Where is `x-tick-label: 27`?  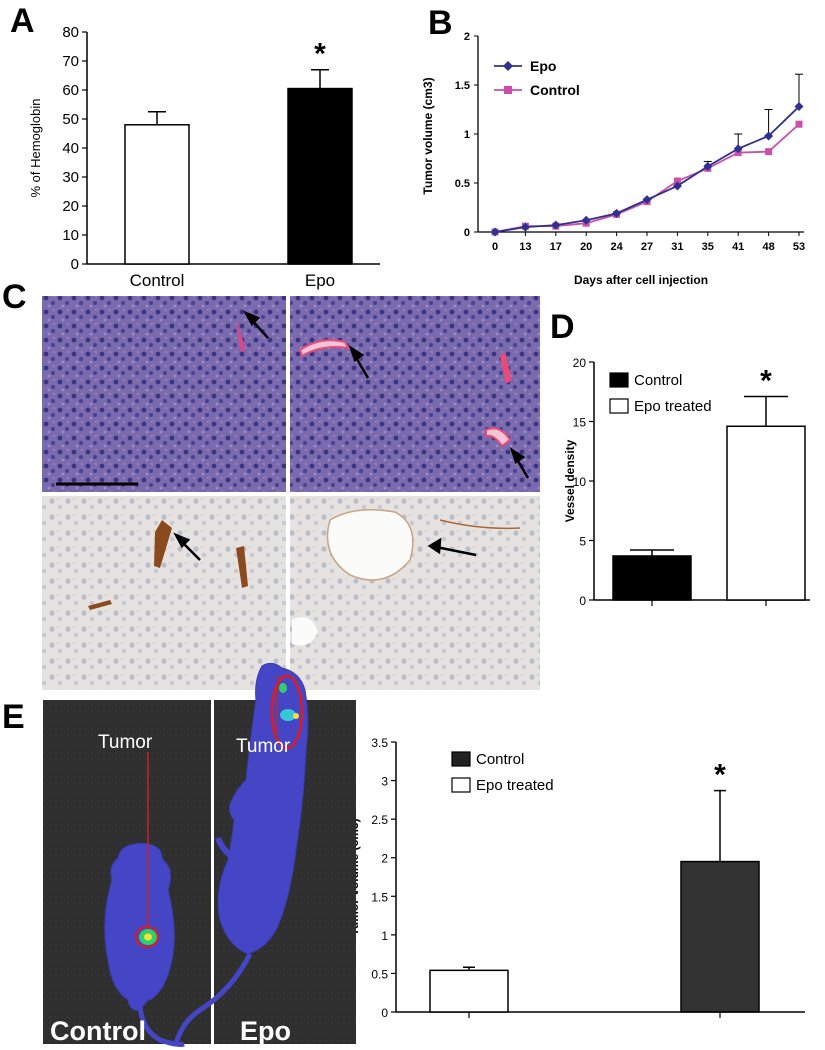 x-tick-label: 27 is located at coordinates (647, 247).